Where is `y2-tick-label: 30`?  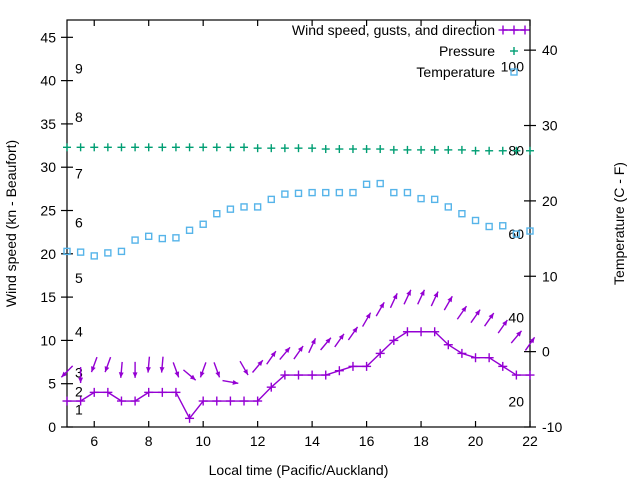 y2-tick-label: 30 is located at coordinates (550, 126).